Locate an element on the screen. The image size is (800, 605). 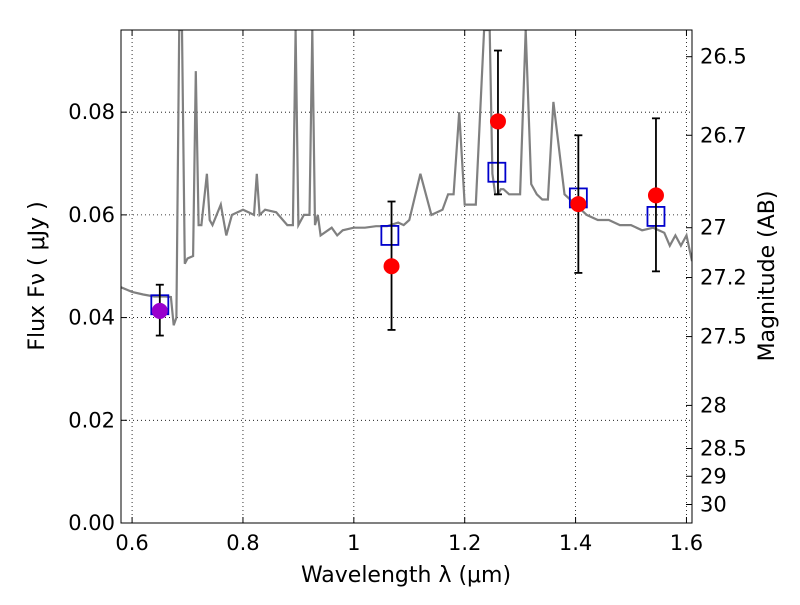
x-tick-label: 1.6 is located at coordinates (686, 543).